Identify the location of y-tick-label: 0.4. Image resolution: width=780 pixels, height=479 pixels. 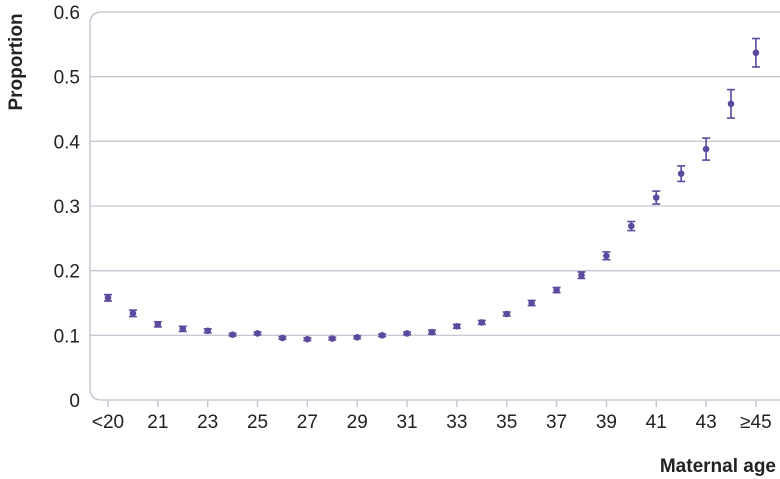
(67, 142).